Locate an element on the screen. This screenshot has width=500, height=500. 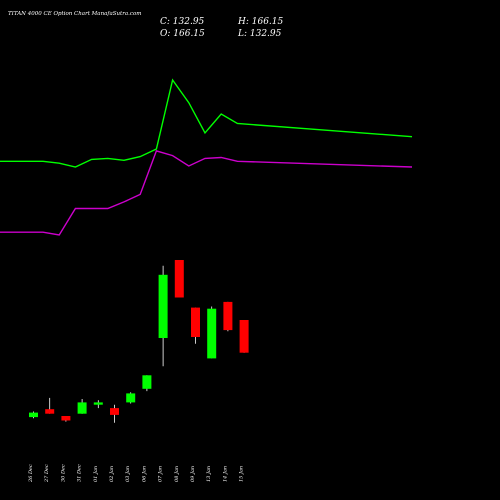
x-tick-label: 15 Jan is located at coordinates (242, 474).